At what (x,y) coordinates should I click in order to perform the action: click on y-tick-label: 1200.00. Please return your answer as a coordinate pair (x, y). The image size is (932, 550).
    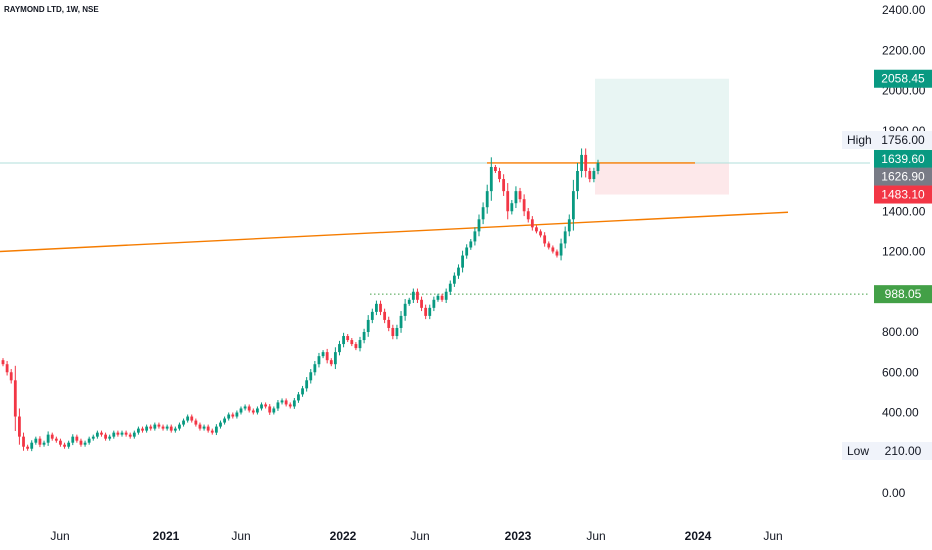
    Looking at the image, I should click on (904, 252).